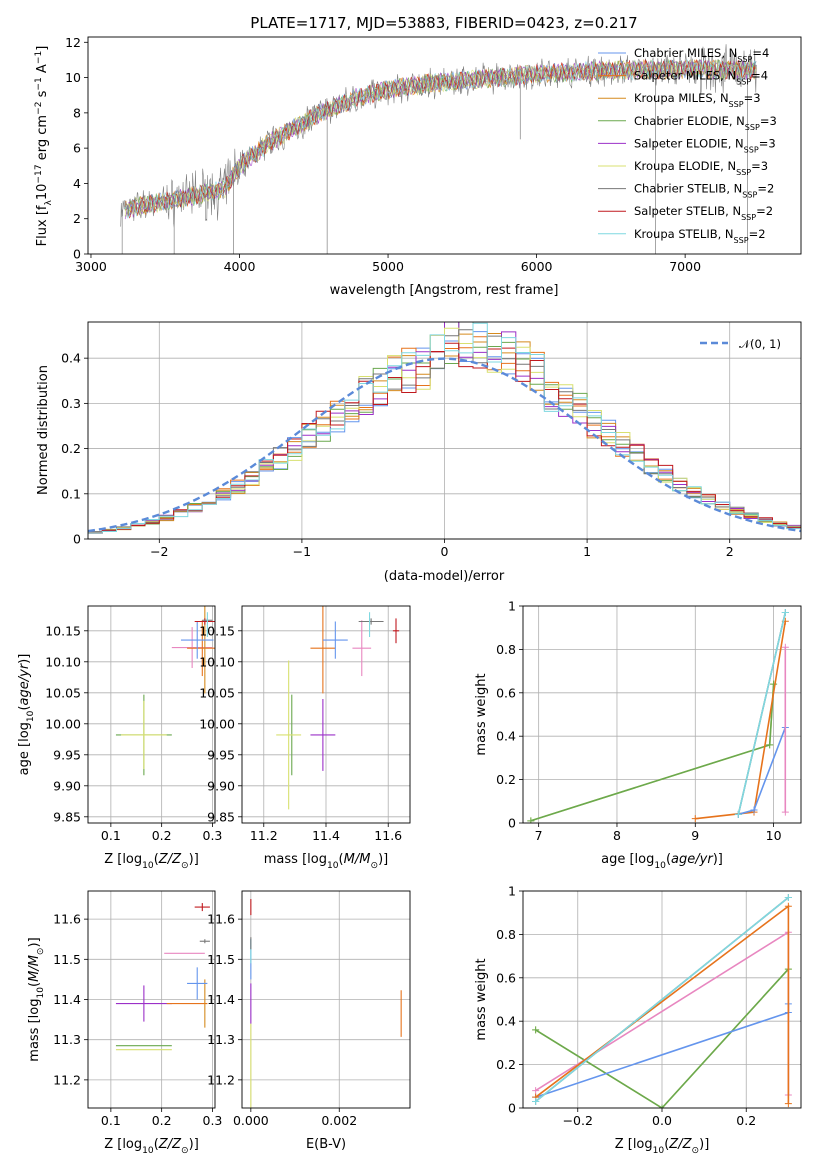 The width and height of the screenshot is (819, 1175). Describe the element at coordinates (701, 168) in the screenshot. I see `legend-label: Kroupa ELODIE, NSSP=3` at that location.